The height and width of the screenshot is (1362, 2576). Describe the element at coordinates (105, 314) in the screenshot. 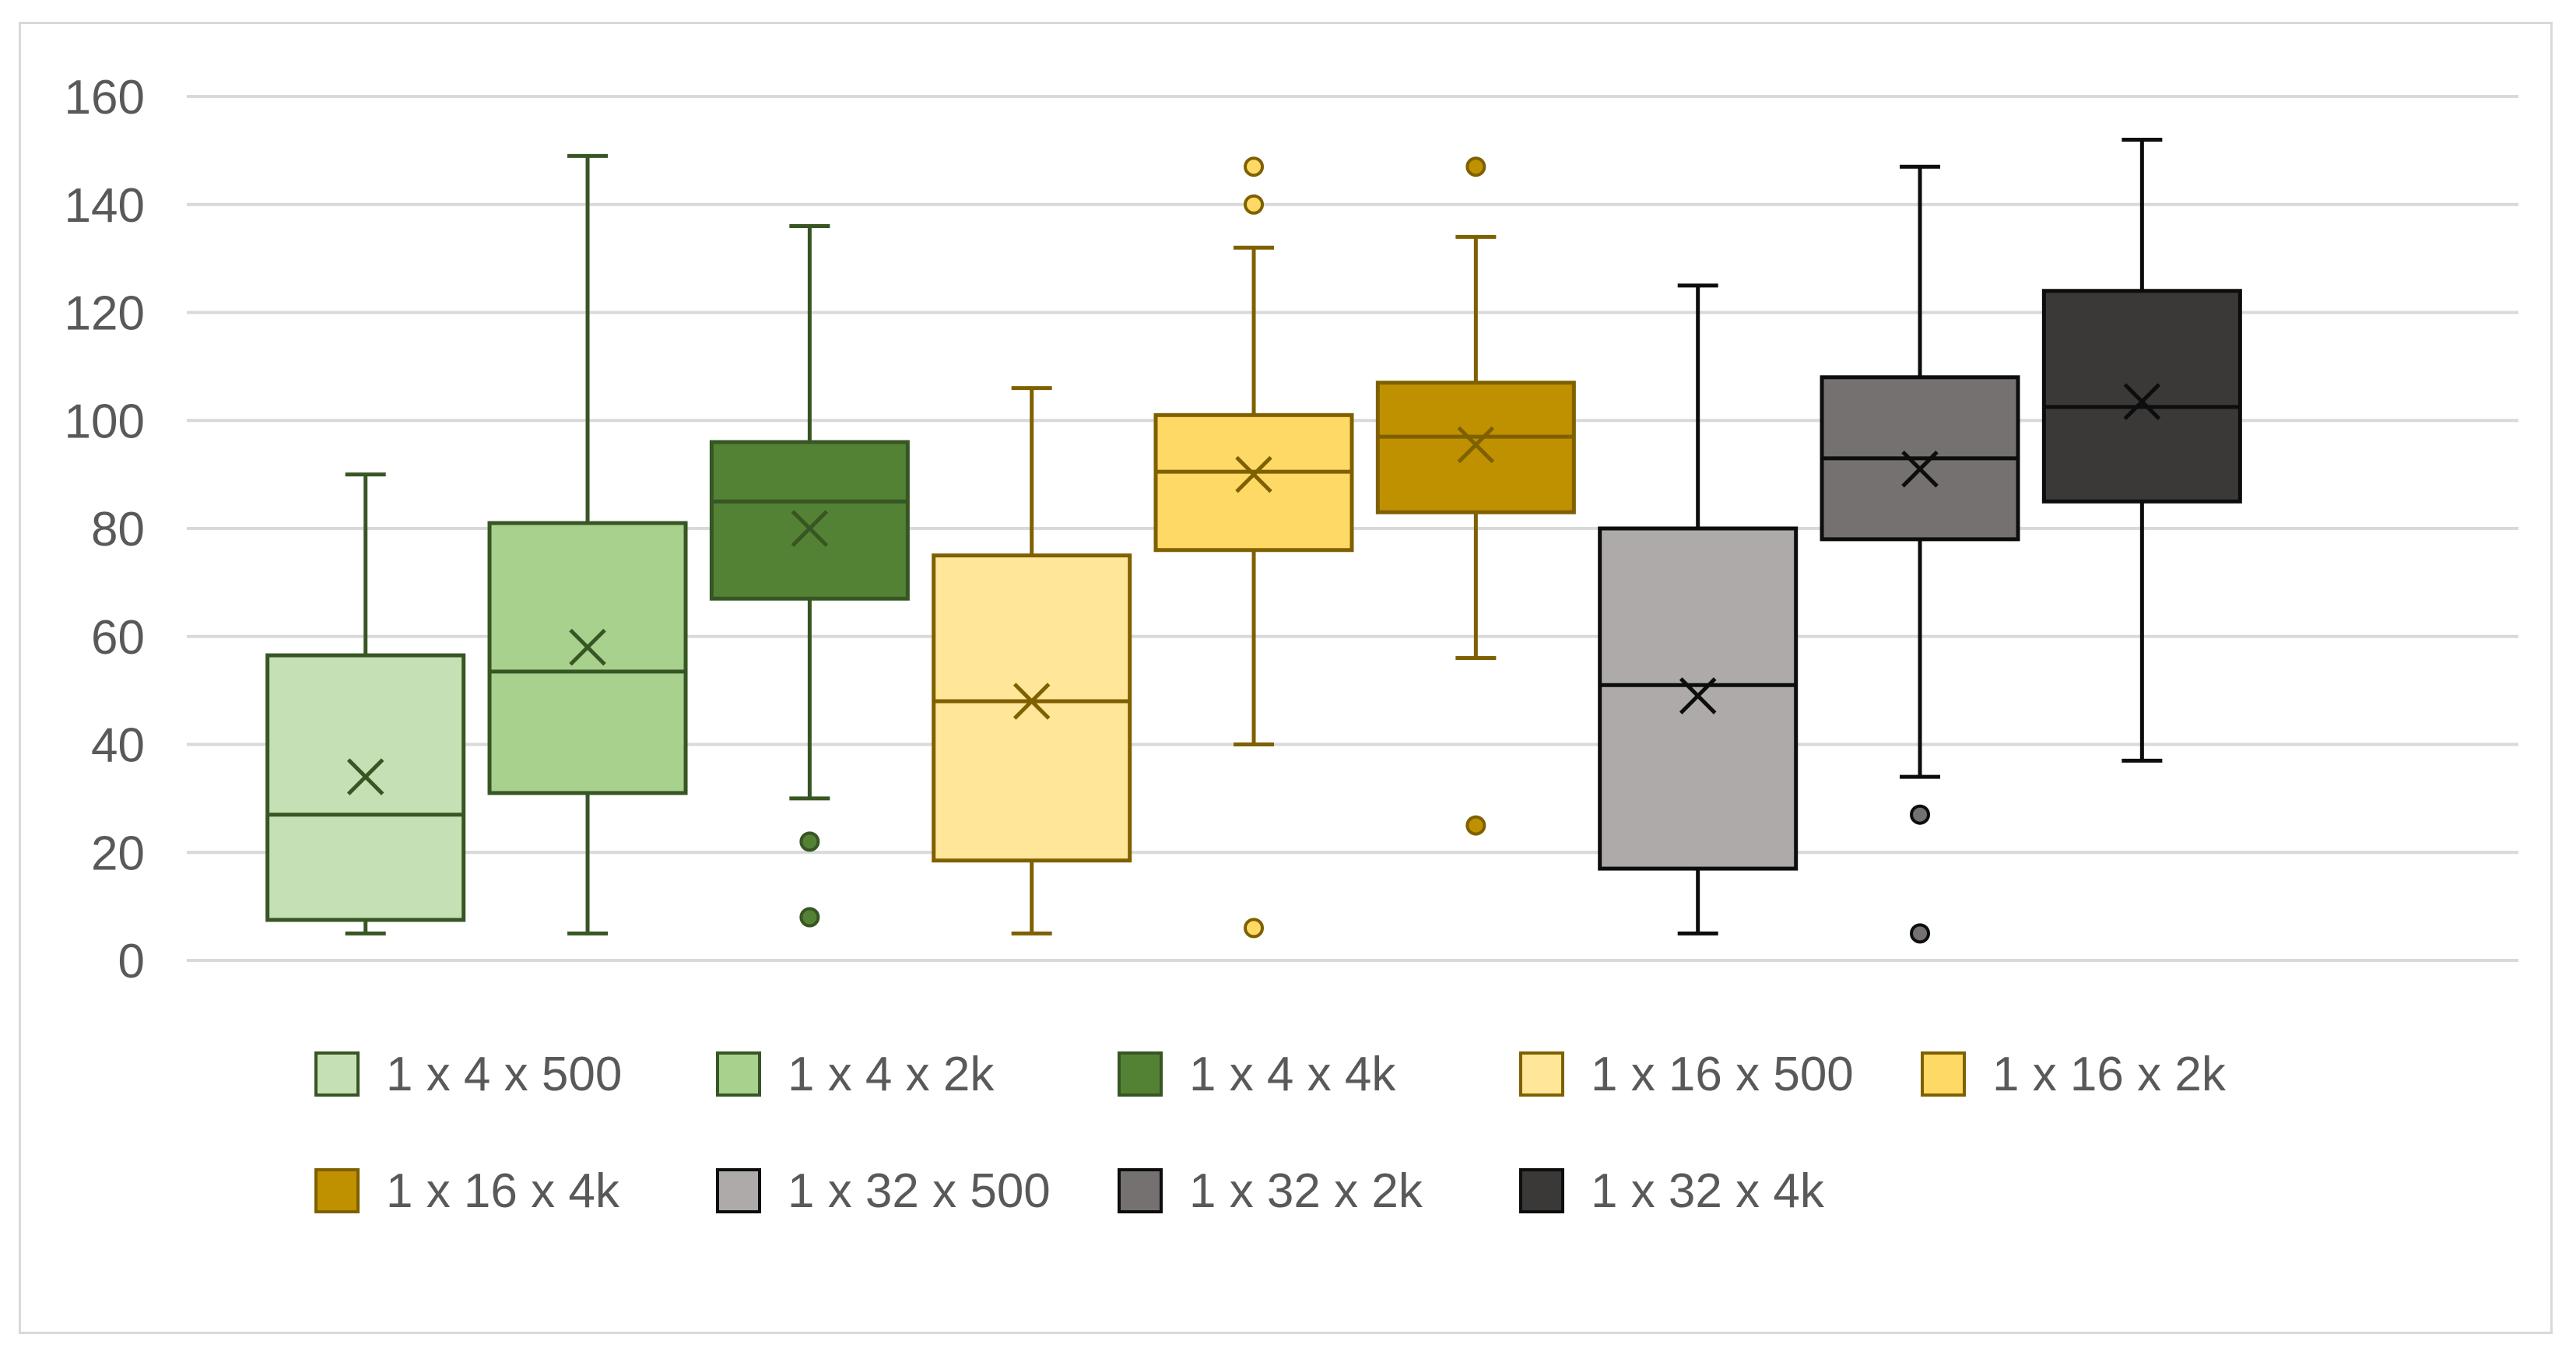

I see `y-tick-label: 120` at that location.